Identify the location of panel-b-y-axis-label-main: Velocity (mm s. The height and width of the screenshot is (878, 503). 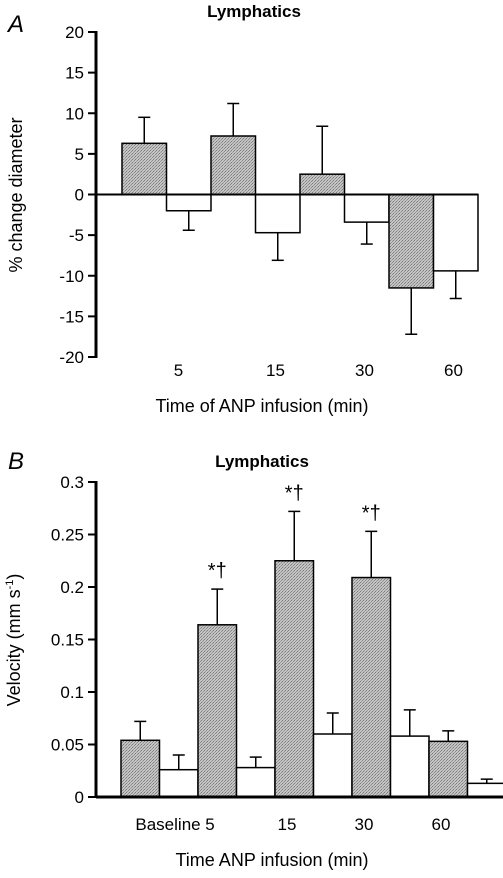
(14, 647).